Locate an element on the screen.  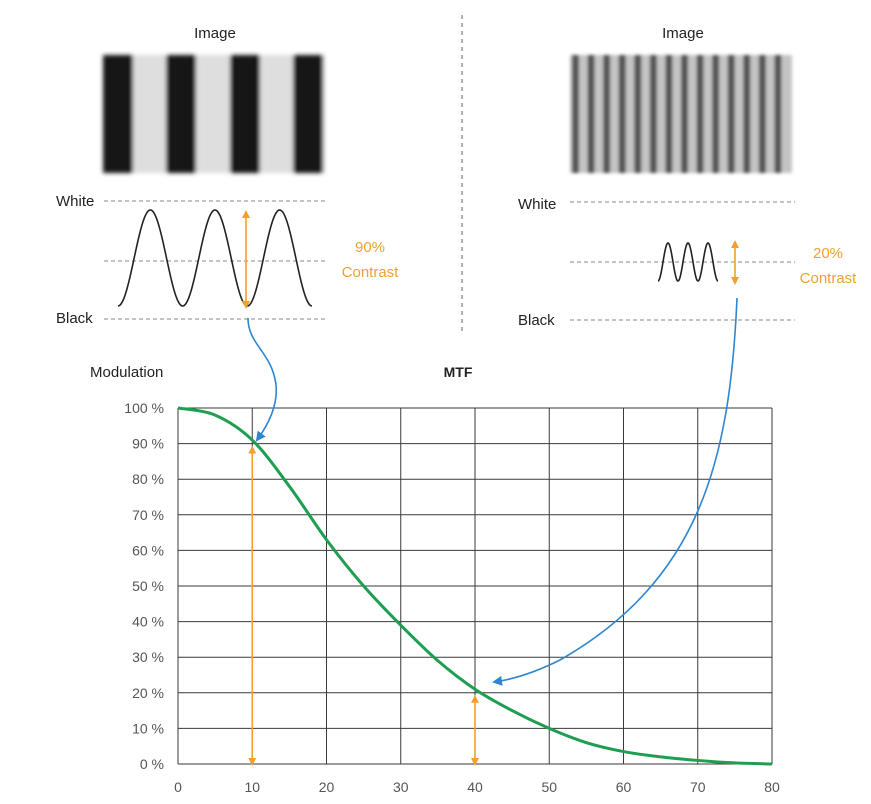
x-tick-label: 0 is located at coordinates (178, 787).